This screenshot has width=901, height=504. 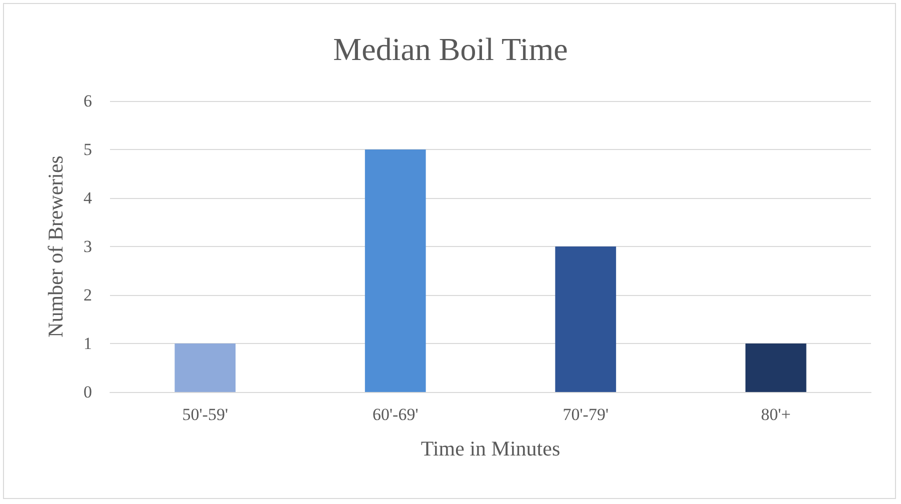 I want to click on chart-title: Median Boil Time, so click(x=450, y=49).